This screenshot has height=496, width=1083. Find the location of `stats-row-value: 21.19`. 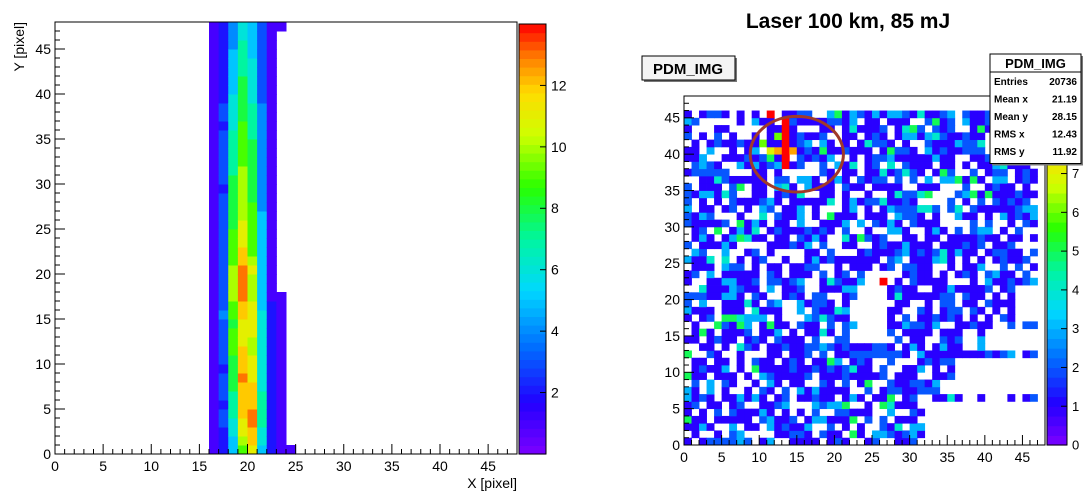

stats-row-value: 21.19 is located at coordinates (1064, 100).